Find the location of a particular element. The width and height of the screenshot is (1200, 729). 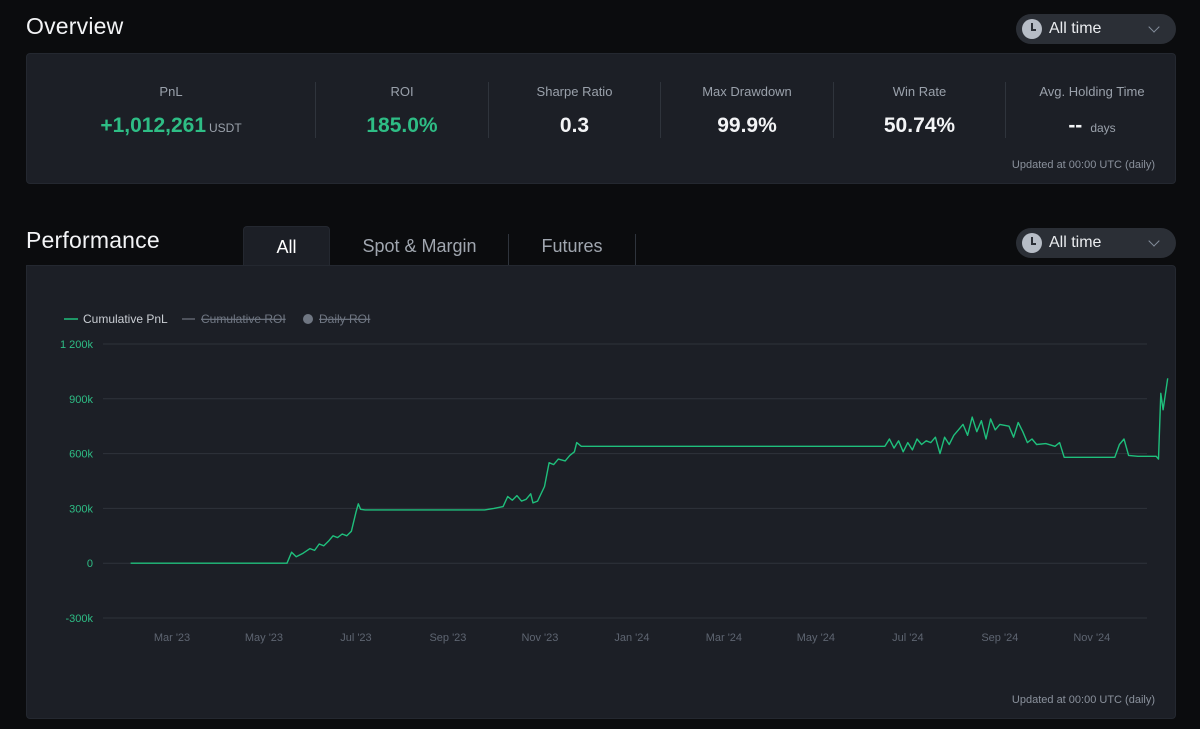

stat-pnl-label: PnL is located at coordinates (171, 91).